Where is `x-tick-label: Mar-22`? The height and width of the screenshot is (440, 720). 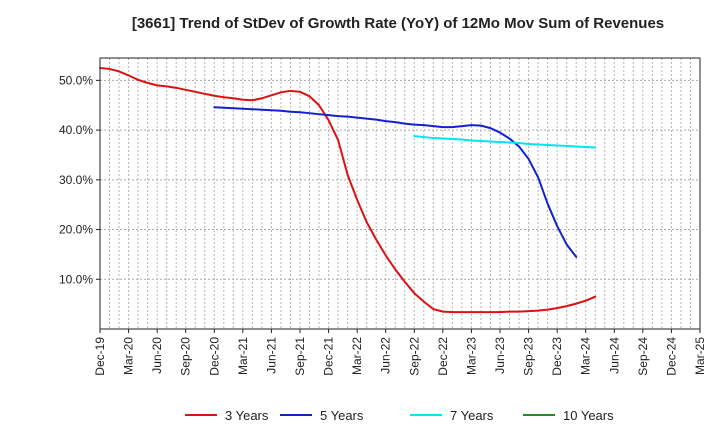 x-tick-label: Mar-22 is located at coordinates (357, 356).